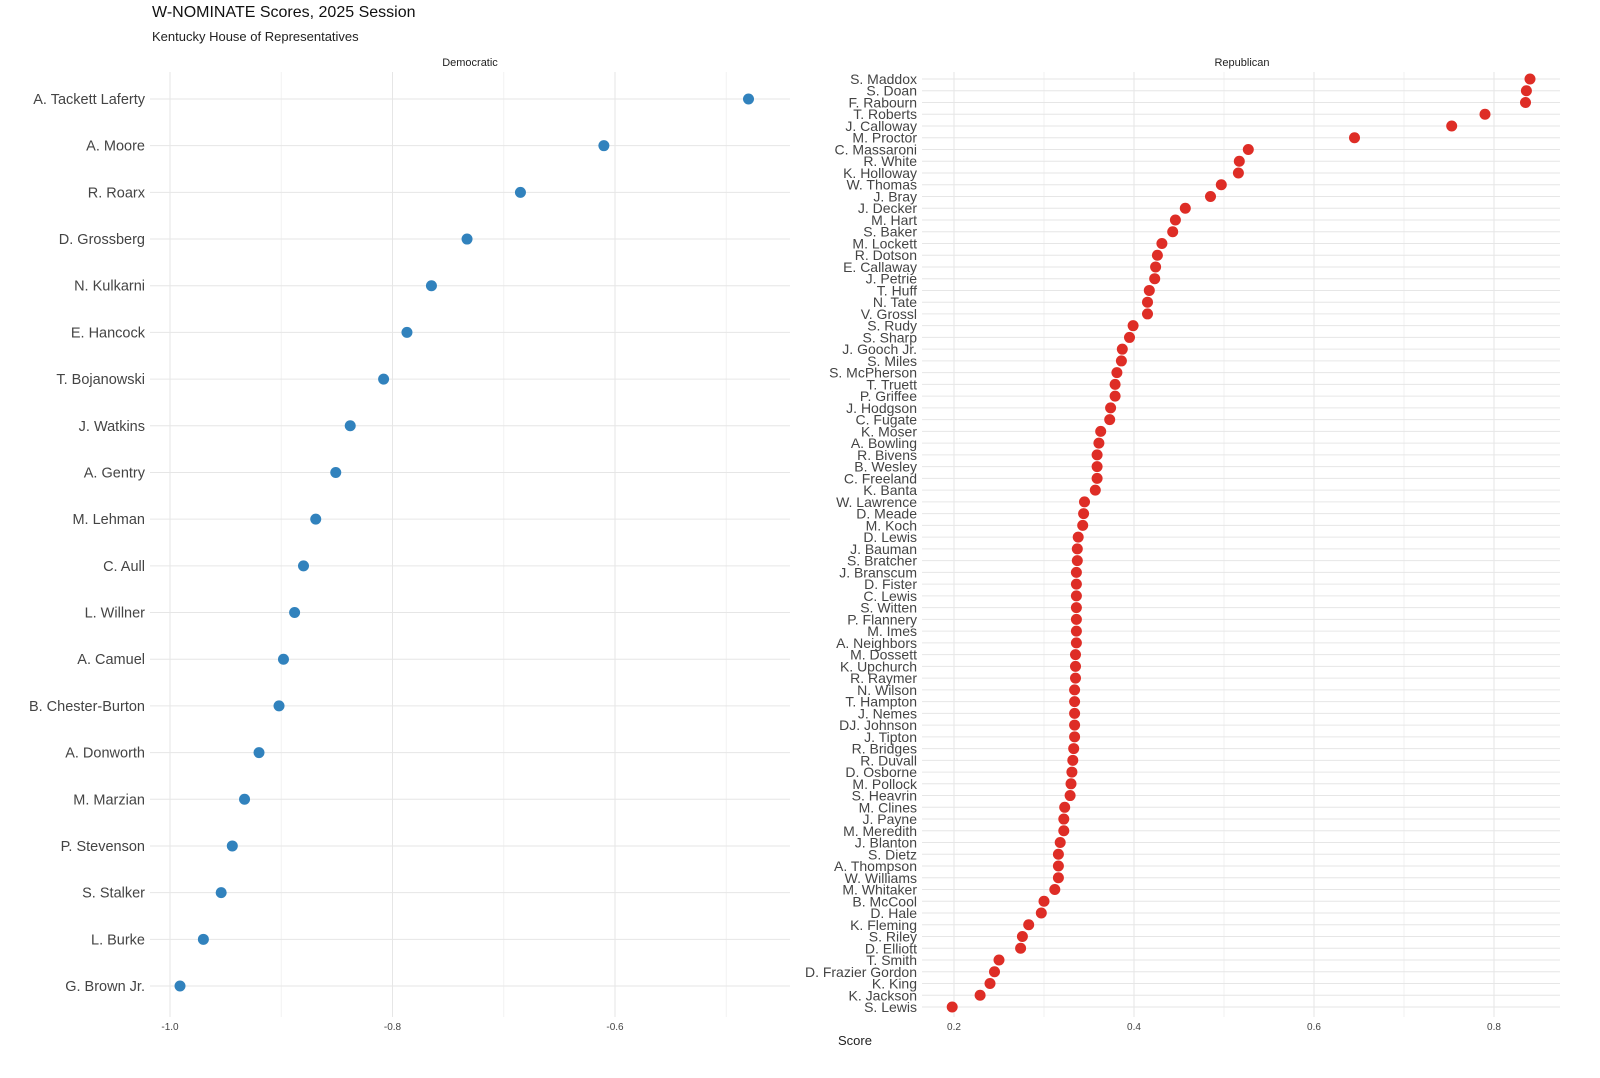 This screenshot has width=1600, height=1078. Describe the element at coordinates (100, 380) in the screenshot. I see `legislator-name-label: T. Bojanowski` at that location.